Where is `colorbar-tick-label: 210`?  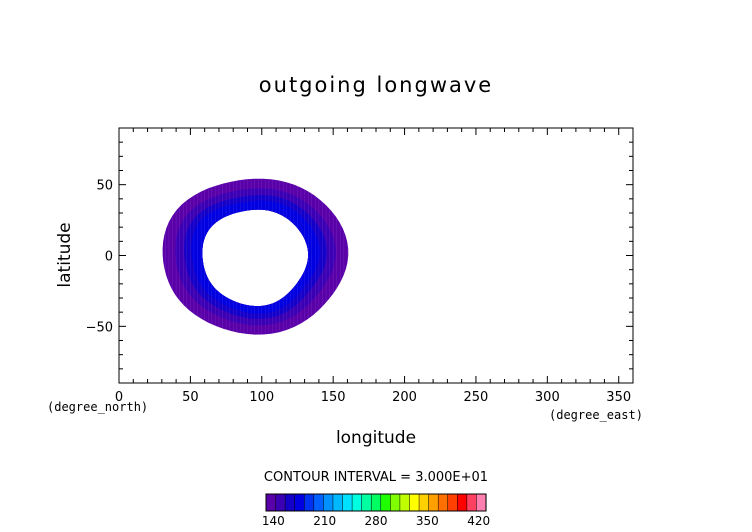 colorbar-tick-label: 210 is located at coordinates (324, 521).